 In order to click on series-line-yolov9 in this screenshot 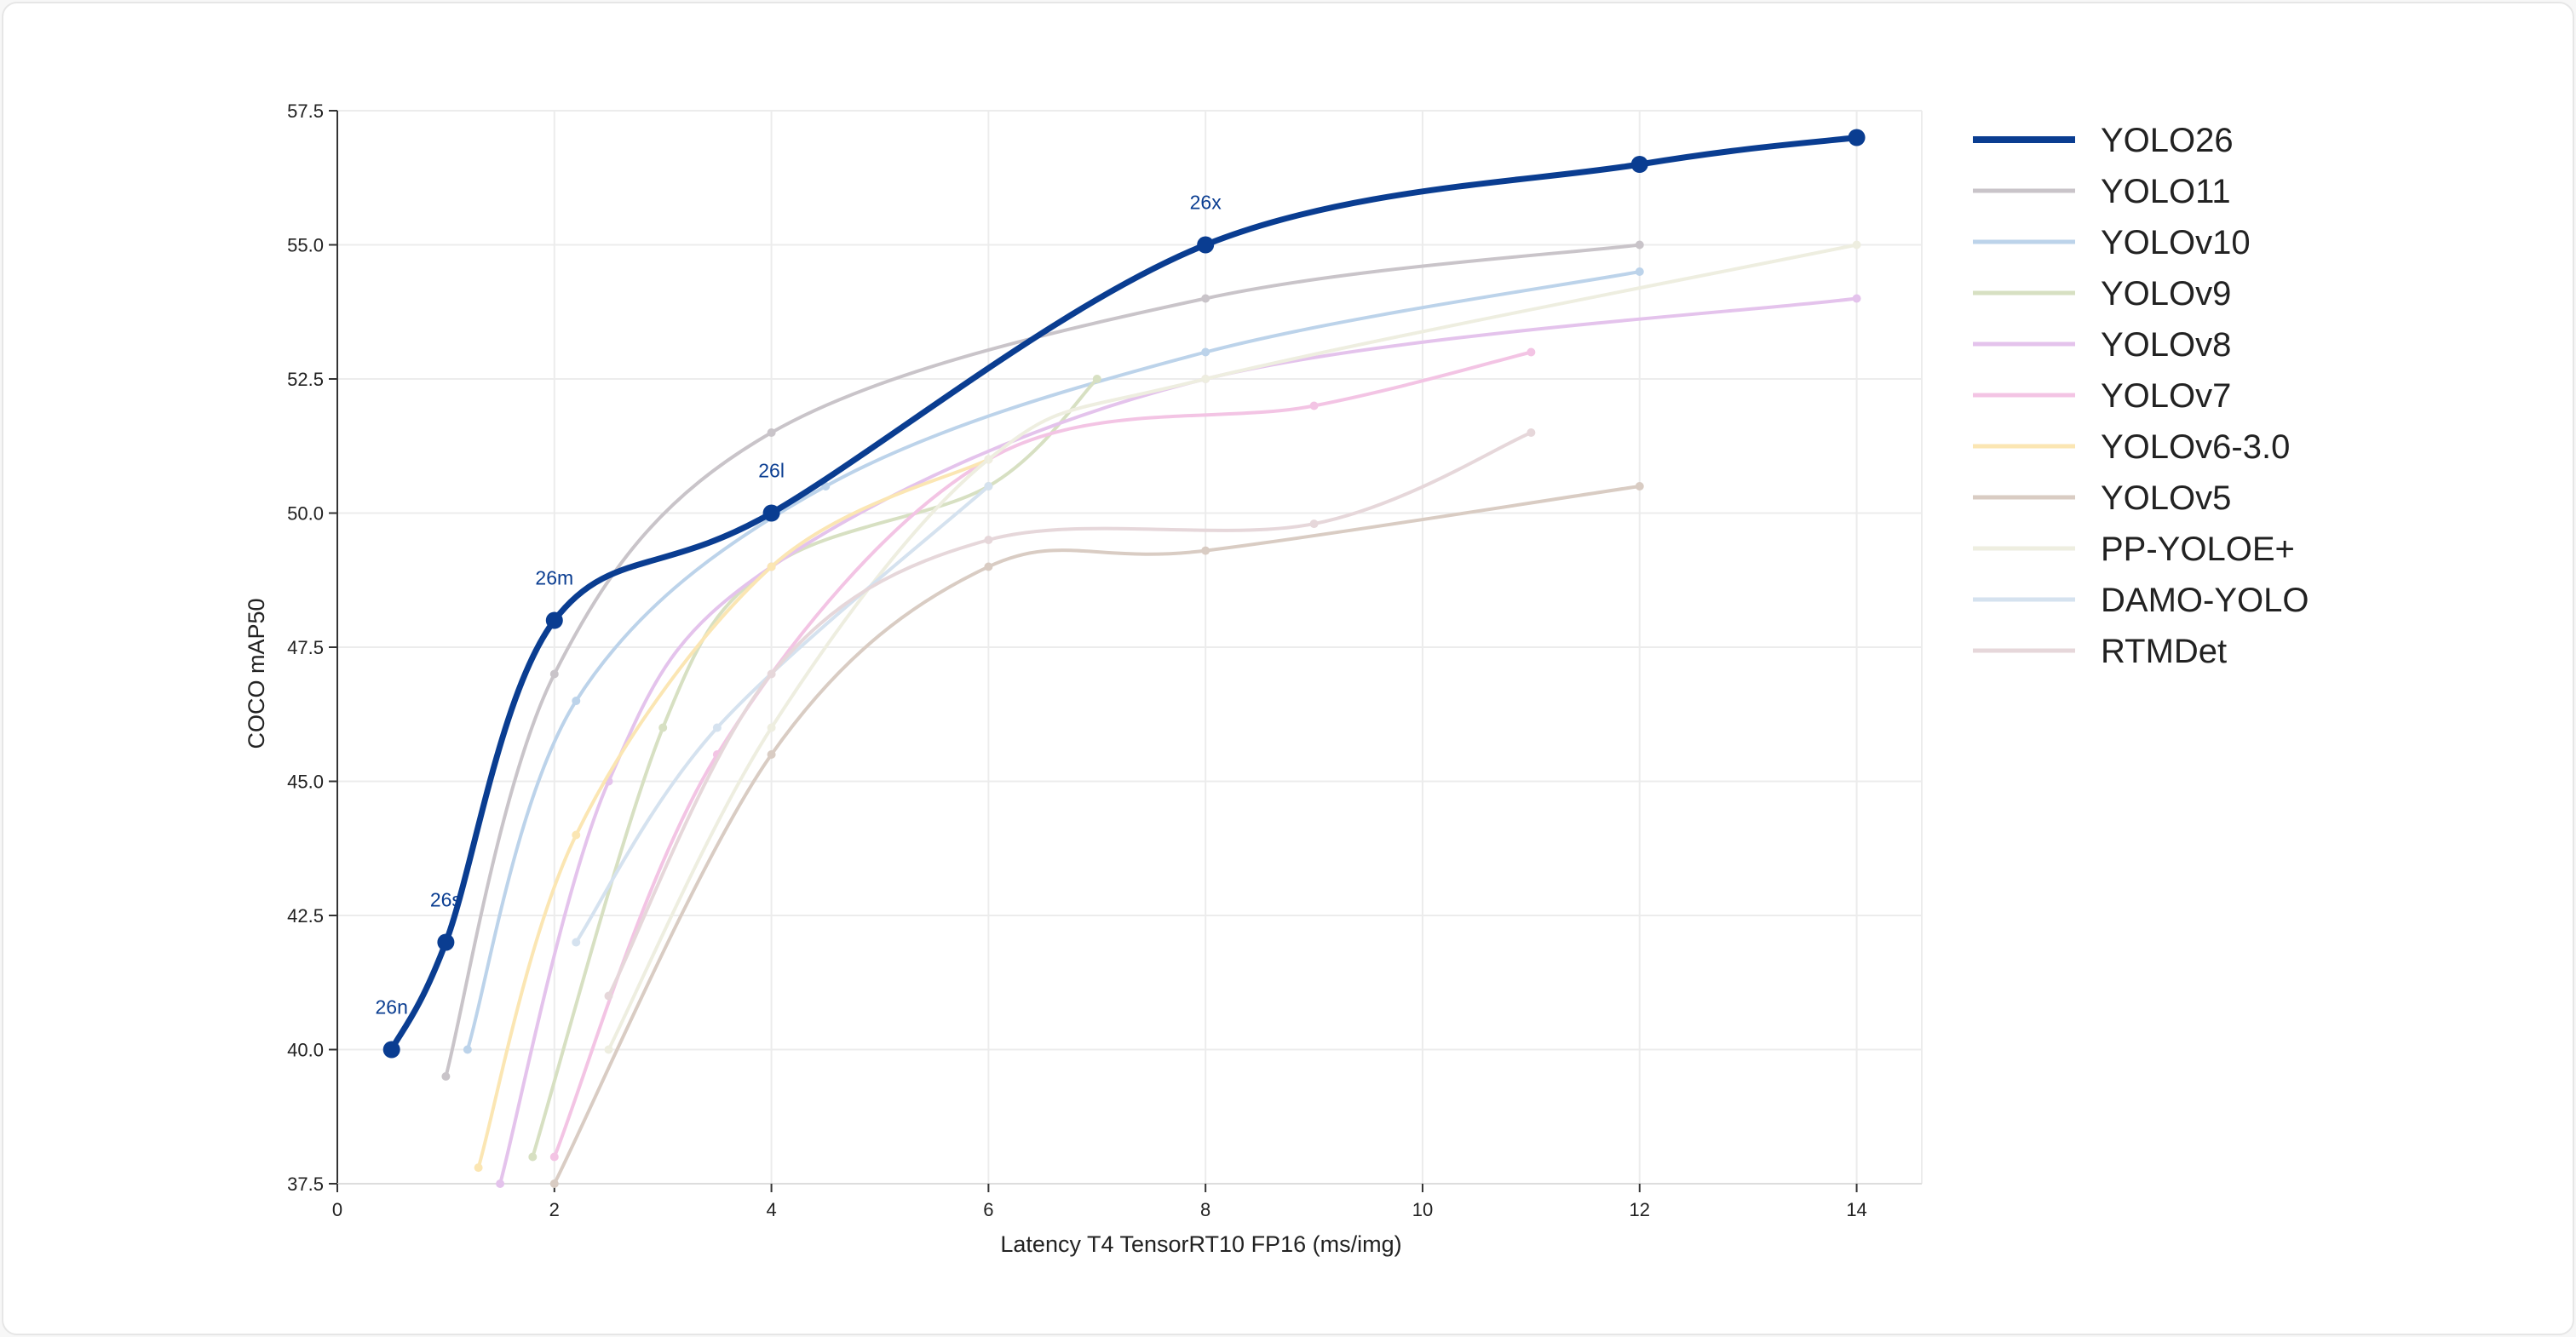, I will do `click(815, 768)`.